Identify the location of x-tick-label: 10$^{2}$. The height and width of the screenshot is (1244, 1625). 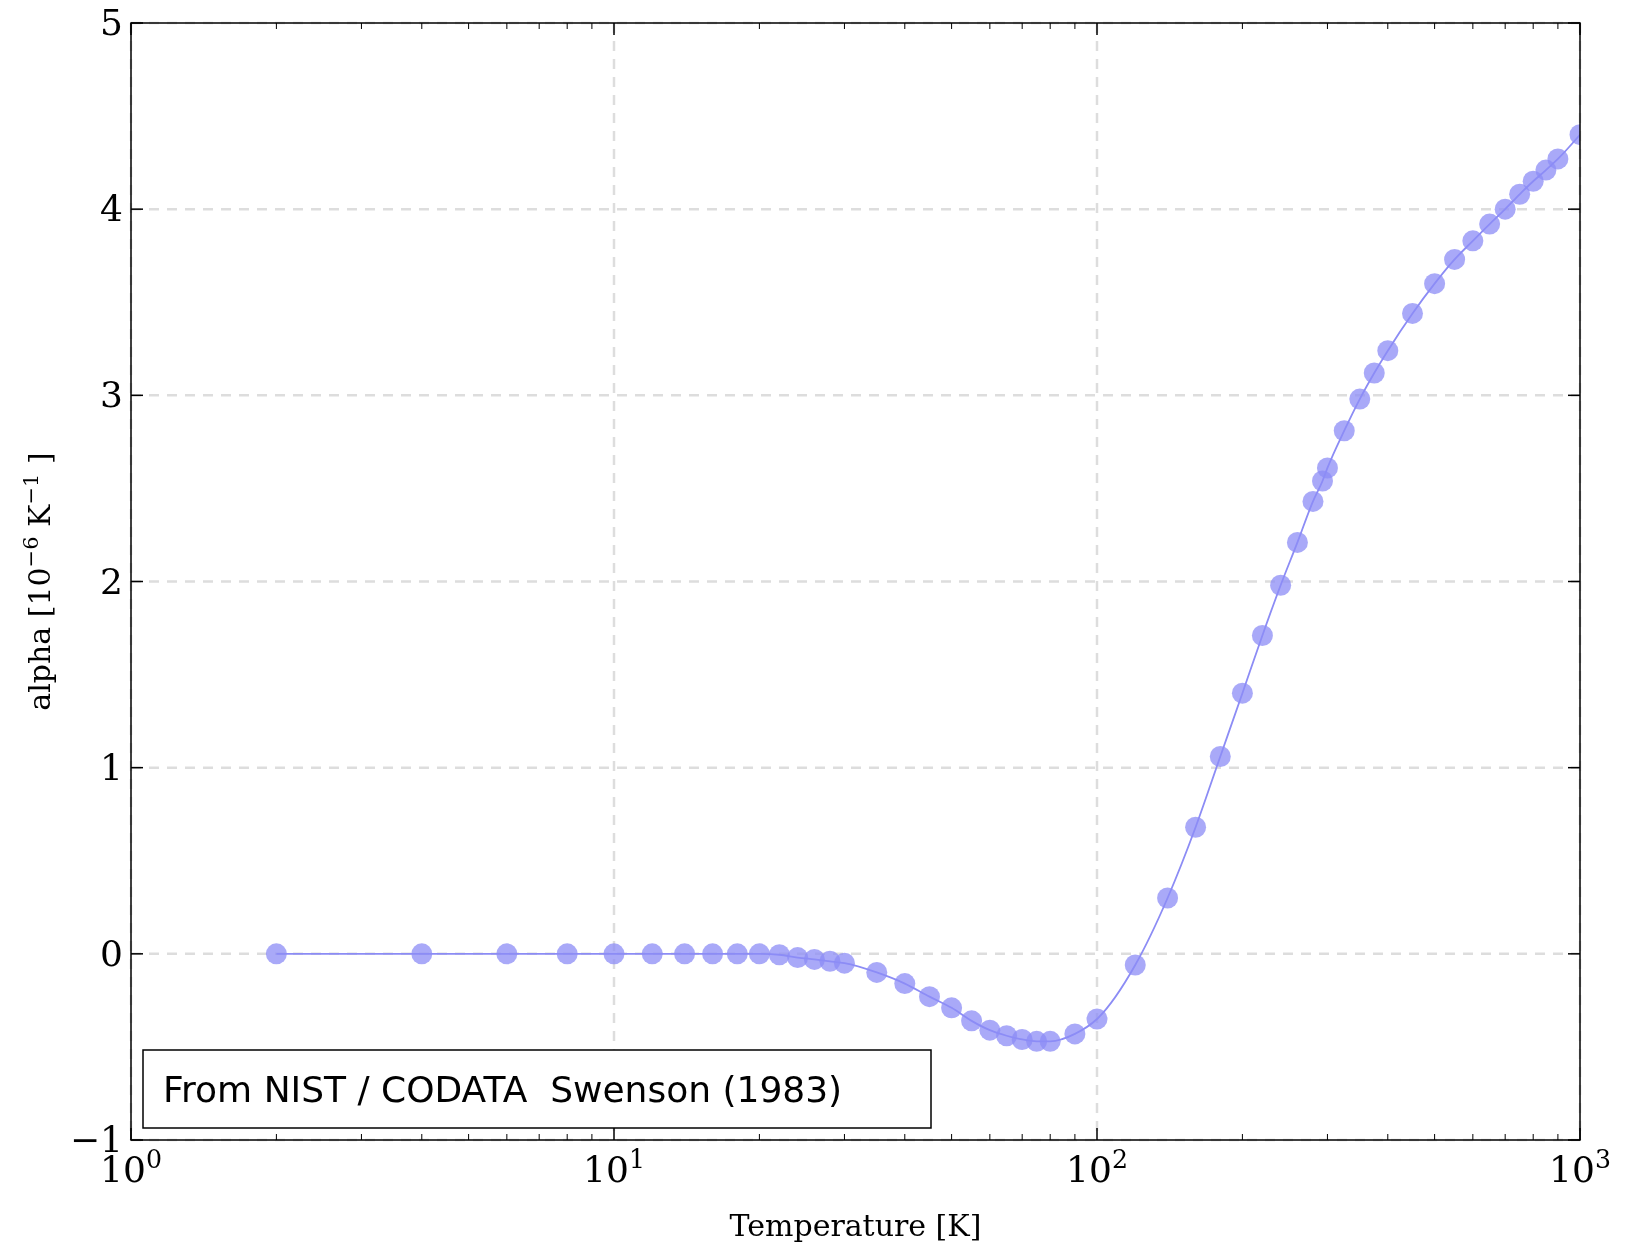
(1097, 1167).